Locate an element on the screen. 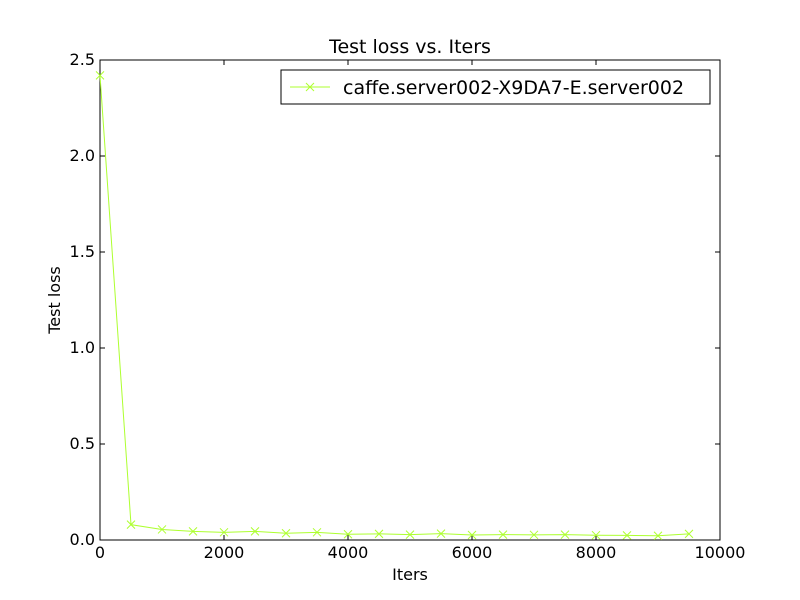  x-axis-label: Iters is located at coordinates (410, 574).